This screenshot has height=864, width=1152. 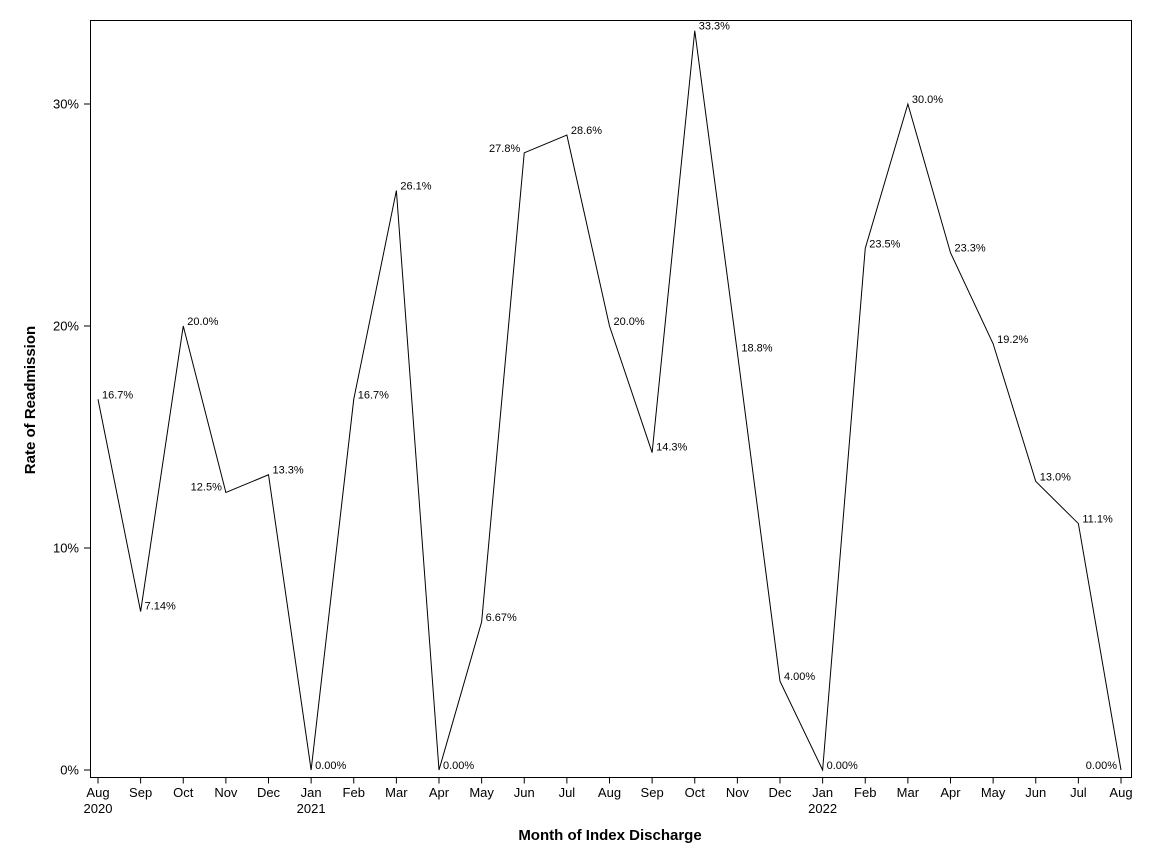 I want to click on y-axis-title: Rate of Readmission, so click(x=30, y=400).